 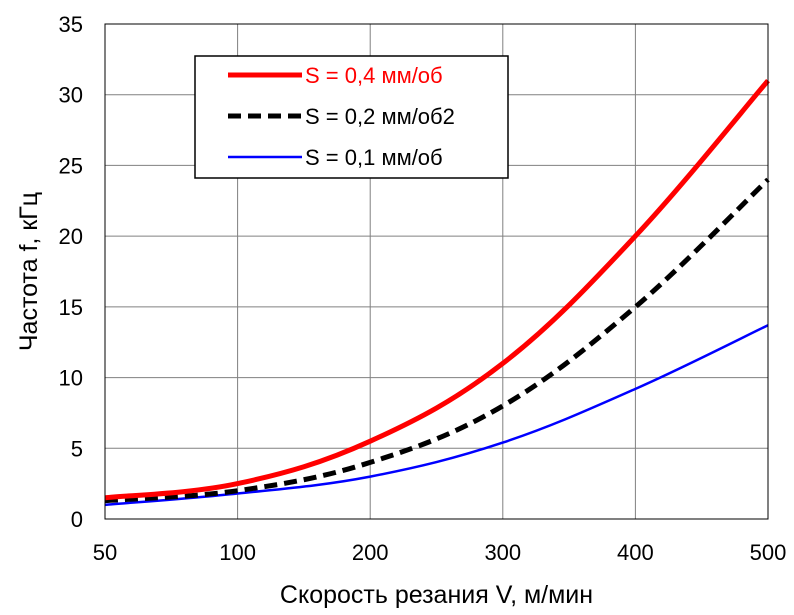 What do you see at coordinates (440, 552) in the screenshot?
I see `x-axis-tick-labels: 50 100 200 300 400 500` at bounding box center [440, 552].